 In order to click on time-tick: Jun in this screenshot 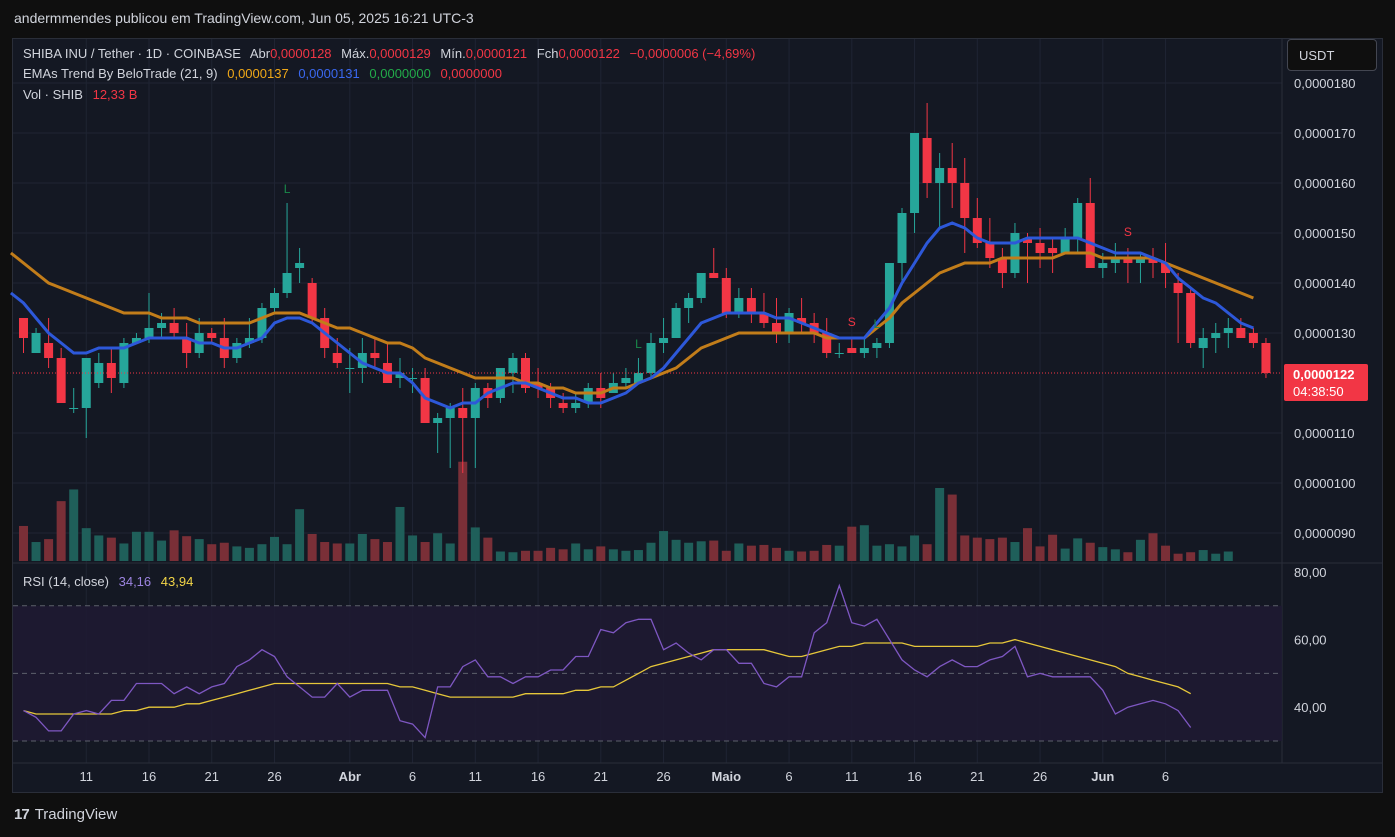, I will do `click(1102, 776)`.